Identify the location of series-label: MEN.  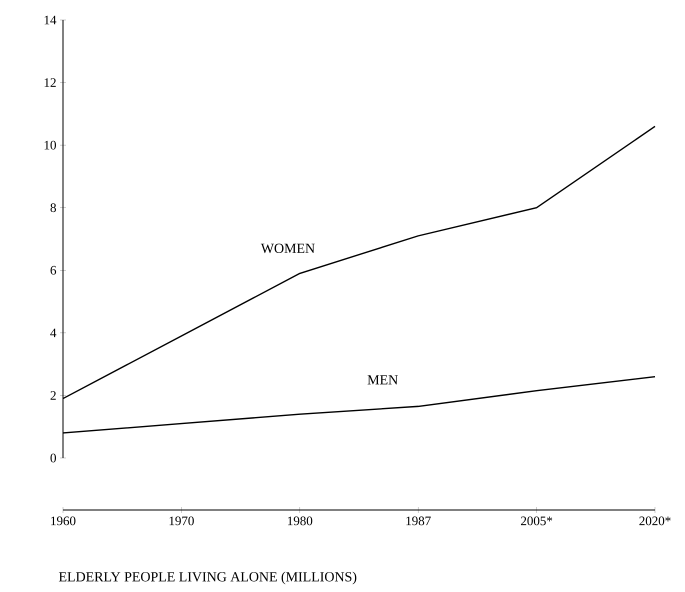
(383, 379).